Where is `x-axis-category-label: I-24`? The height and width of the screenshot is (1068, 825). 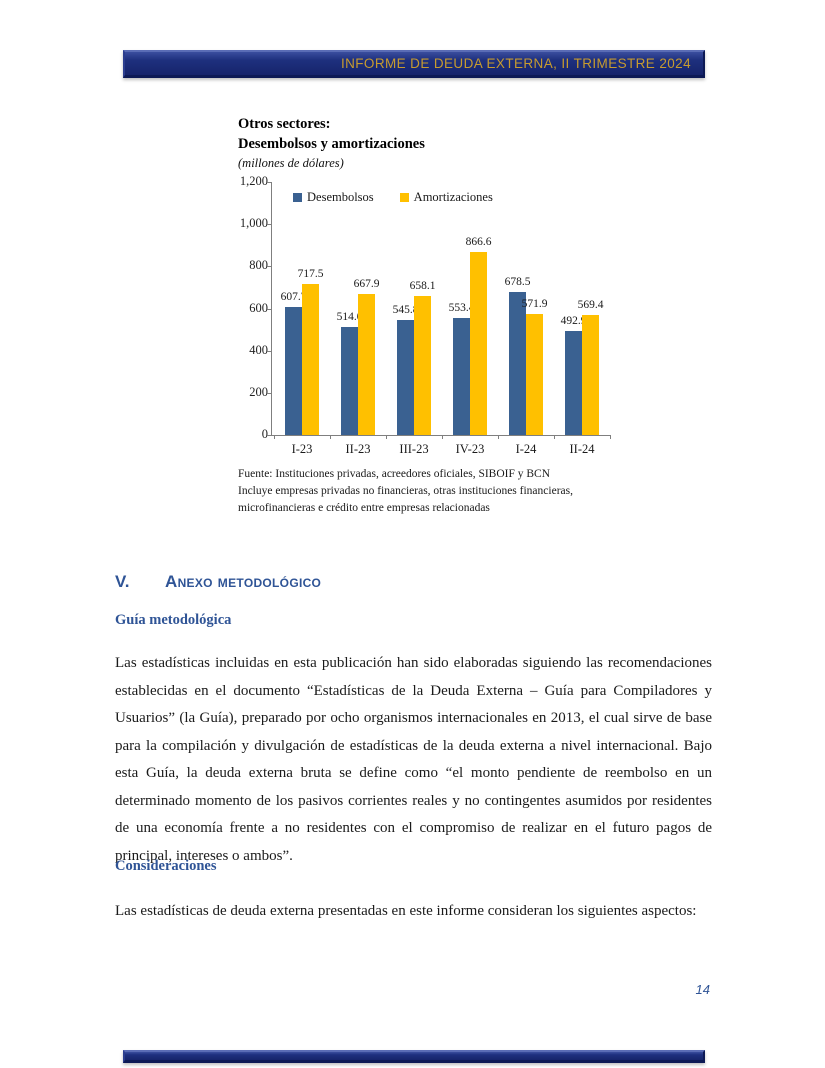 x-axis-category-label: I-24 is located at coordinates (526, 449).